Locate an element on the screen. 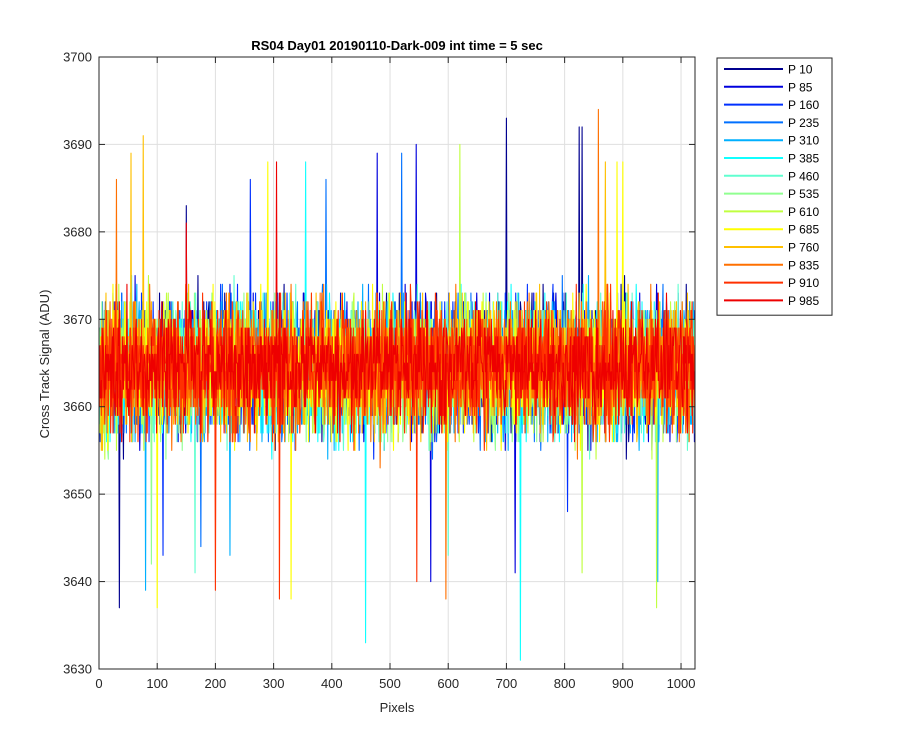  legend-label: P 835 is located at coordinates (803, 265).